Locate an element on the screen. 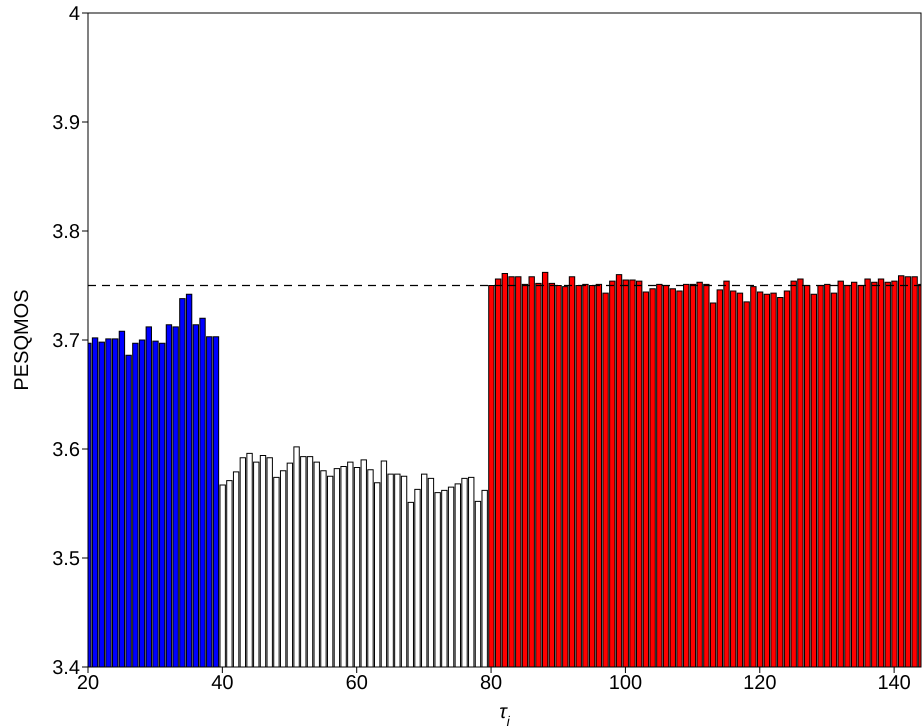 The width and height of the screenshot is (924, 726). x-tick-label: 20 is located at coordinates (88, 683).